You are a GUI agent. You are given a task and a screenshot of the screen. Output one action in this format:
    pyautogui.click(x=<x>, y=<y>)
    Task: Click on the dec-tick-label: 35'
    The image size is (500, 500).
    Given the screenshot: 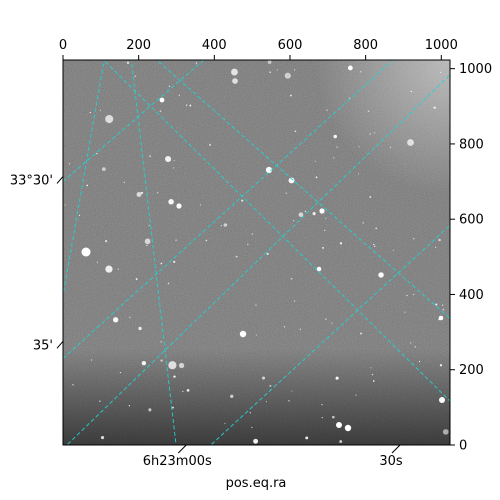 What is the action you would take?
    pyautogui.click(x=43, y=345)
    